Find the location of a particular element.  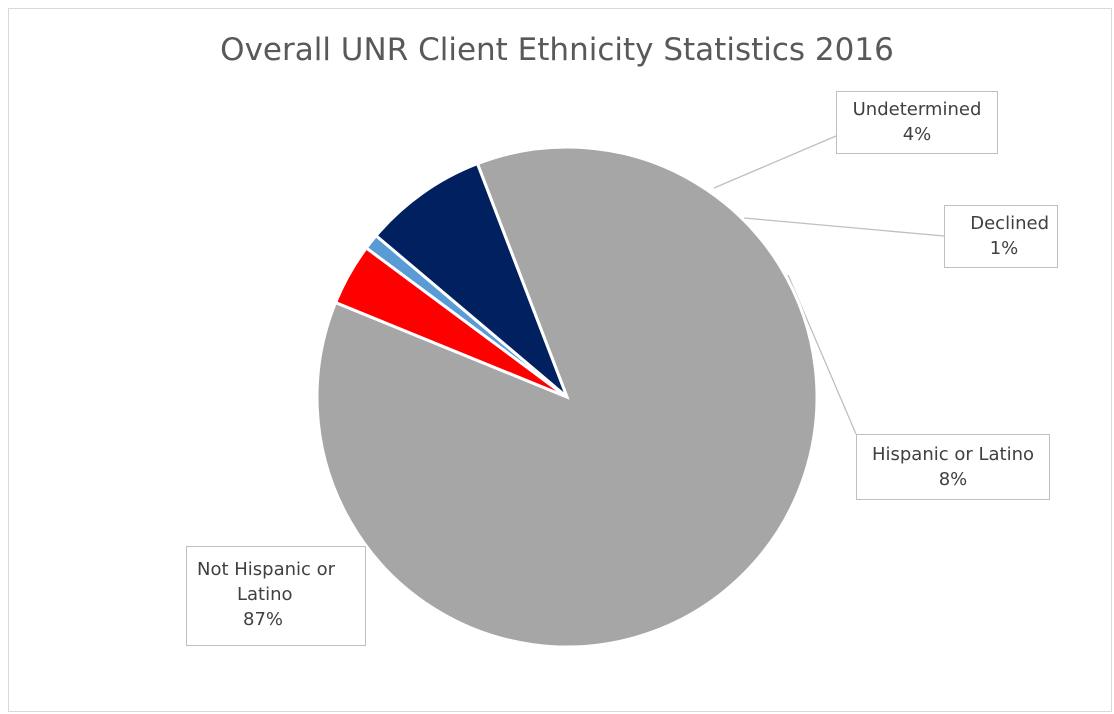

label-name: Undetermined is located at coordinates (917, 109).